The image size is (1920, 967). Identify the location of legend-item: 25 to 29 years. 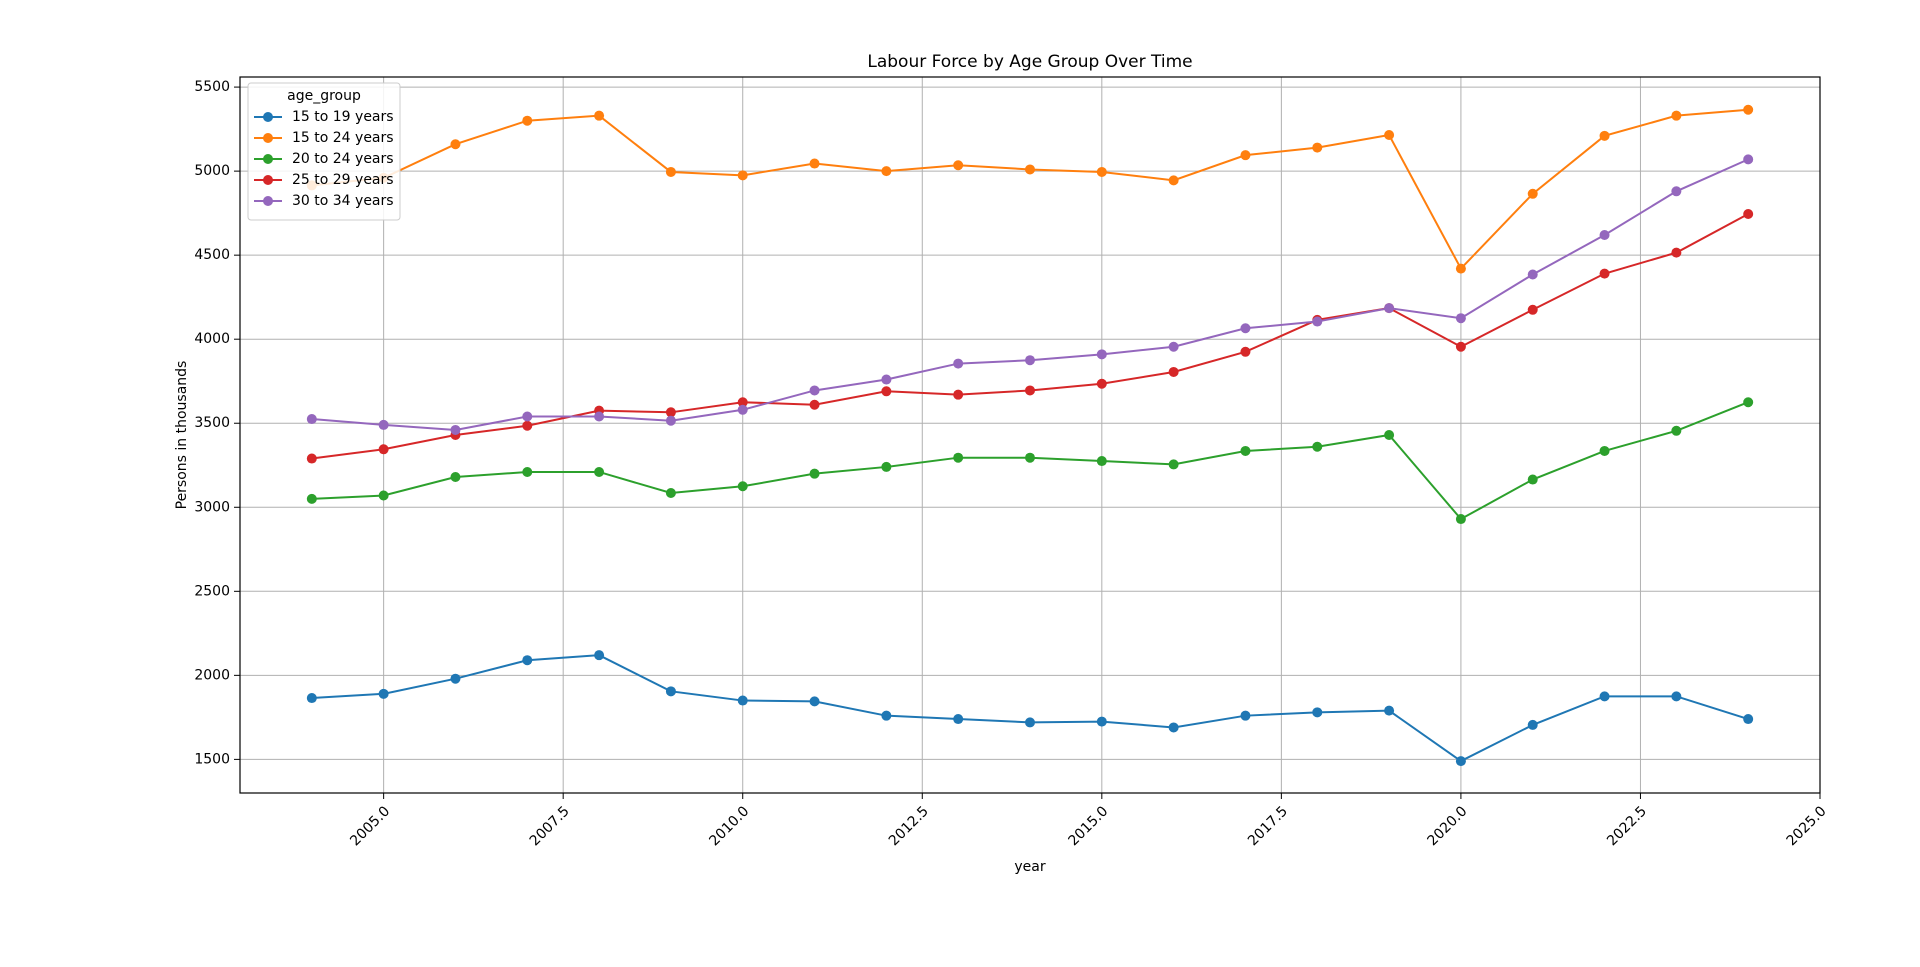
(324, 180).